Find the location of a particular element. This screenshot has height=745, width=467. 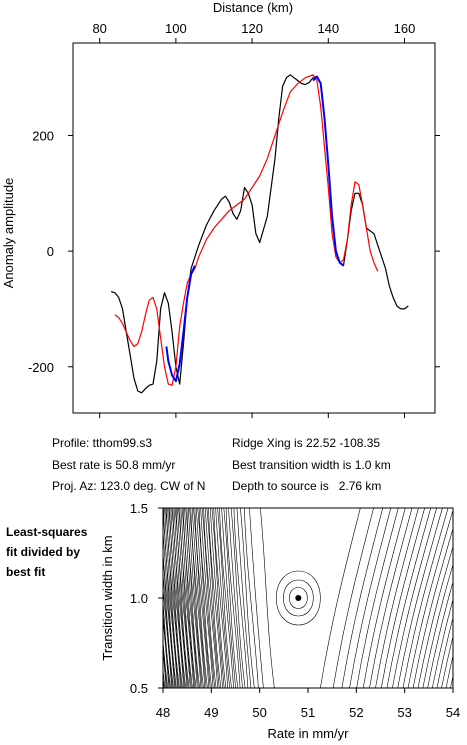

profile-y-axis-title: Anomaly amplitude is located at coordinates (8, 233).